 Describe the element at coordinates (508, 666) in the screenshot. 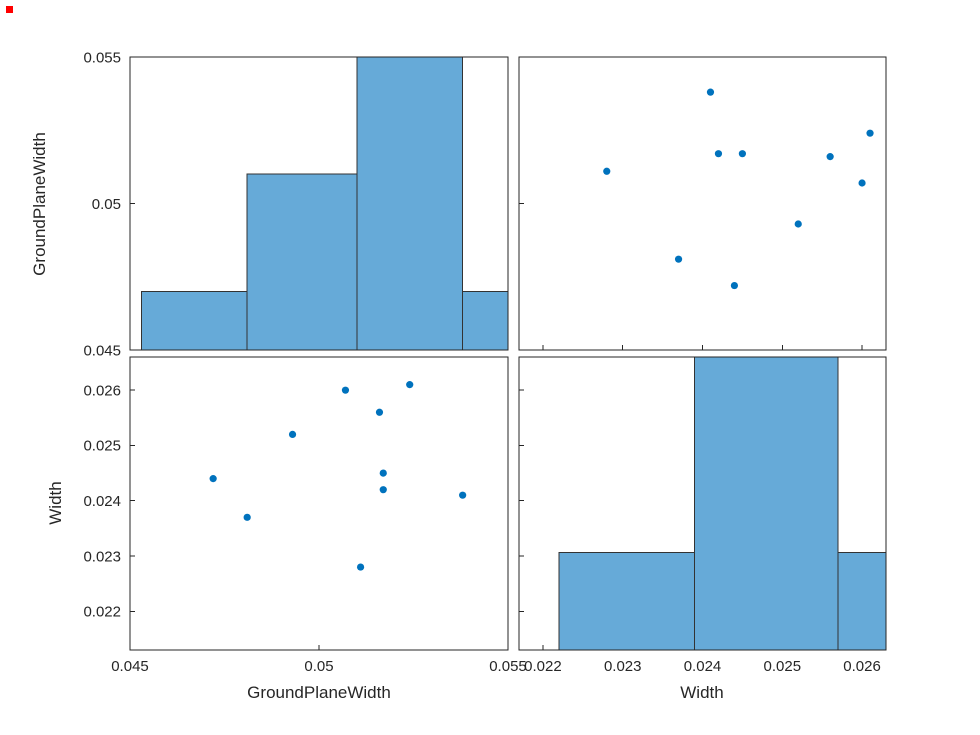

I see `x-tick-label: 0.055` at that location.